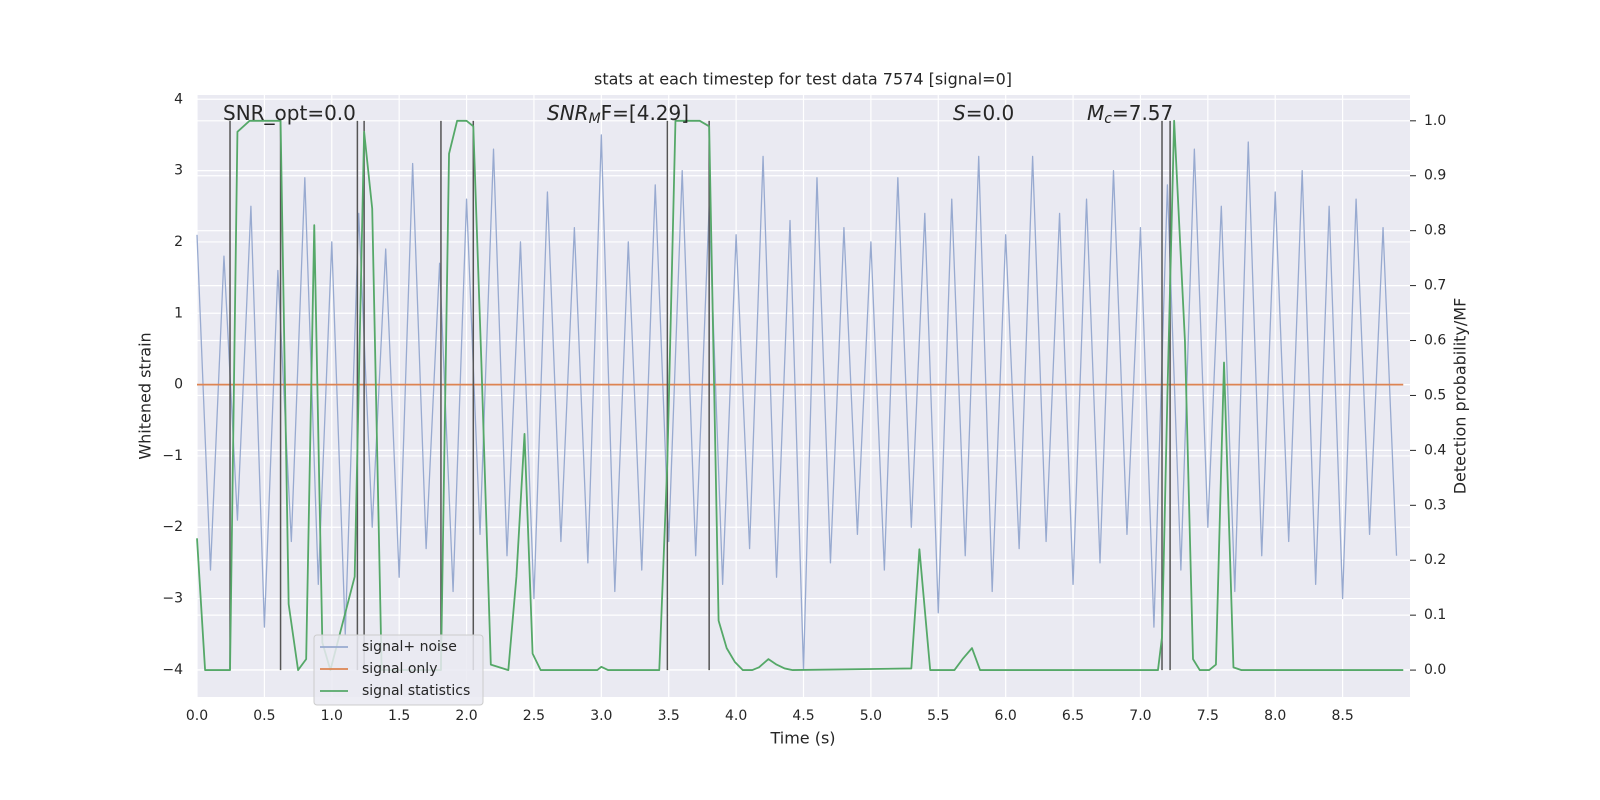 This screenshot has height=800, width=1600. I want to click on annotation-sub: M, so click(595, 119).